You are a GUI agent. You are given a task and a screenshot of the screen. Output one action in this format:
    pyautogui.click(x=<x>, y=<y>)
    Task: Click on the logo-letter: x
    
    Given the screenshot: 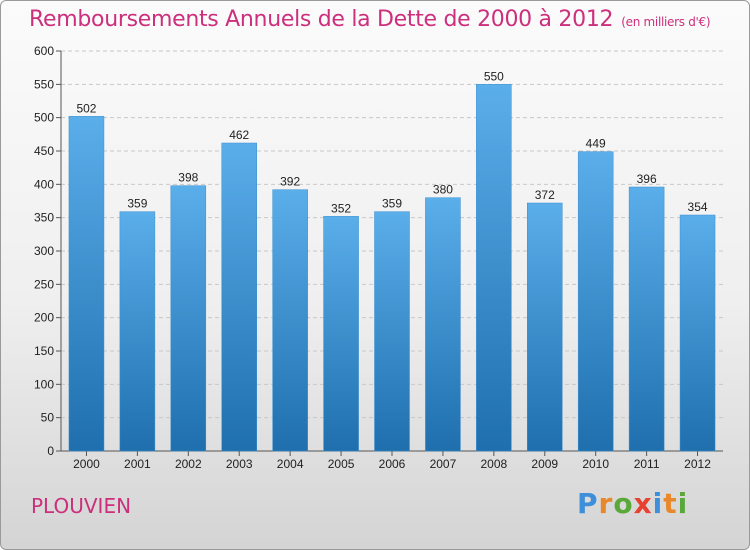 What is the action you would take?
    pyautogui.click(x=643, y=503)
    